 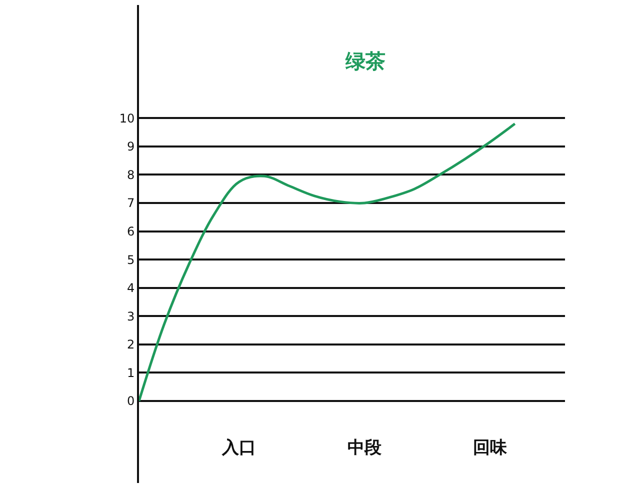 I want to click on y-tick-label: 2, so click(x=130, y=345).